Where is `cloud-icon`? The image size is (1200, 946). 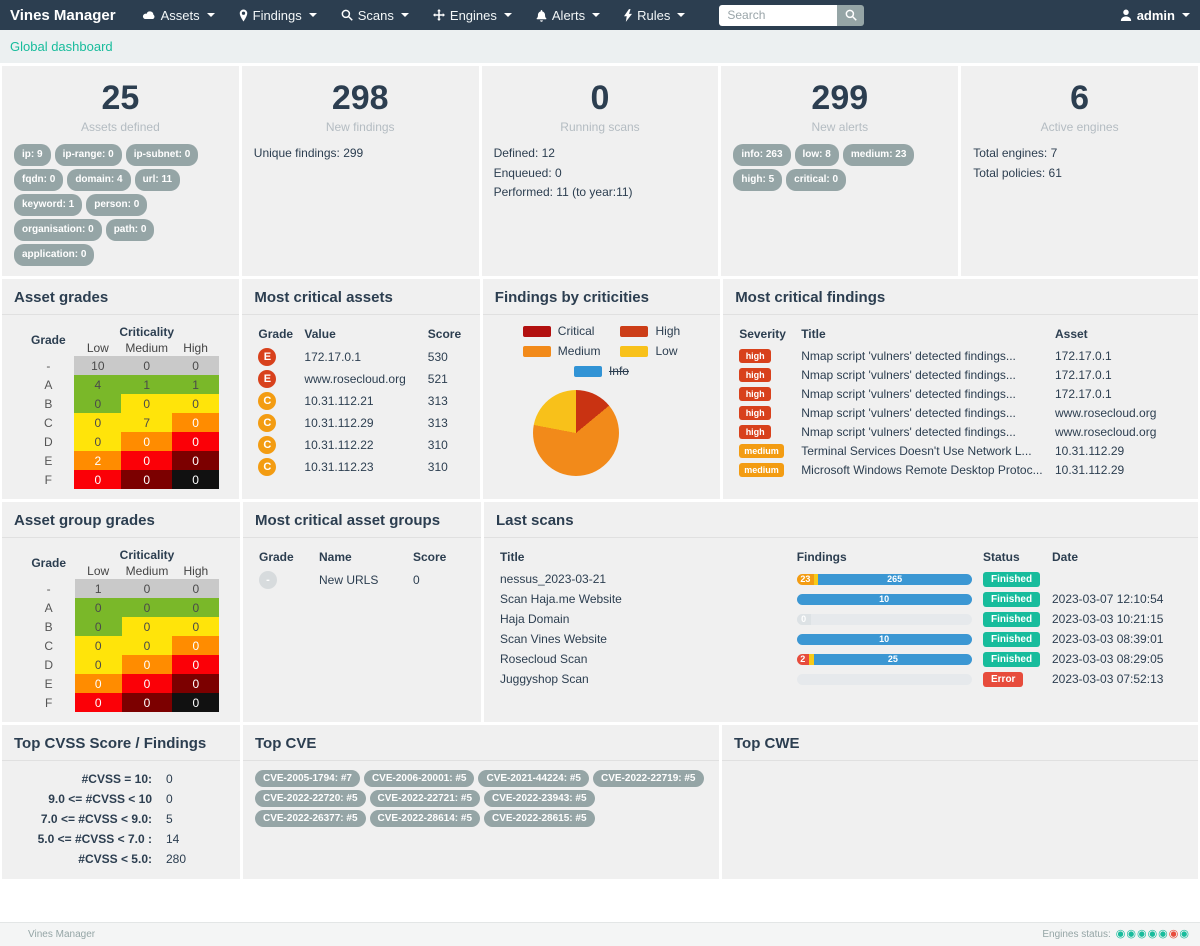
cloud-icon is located at coordinates (149, 15).